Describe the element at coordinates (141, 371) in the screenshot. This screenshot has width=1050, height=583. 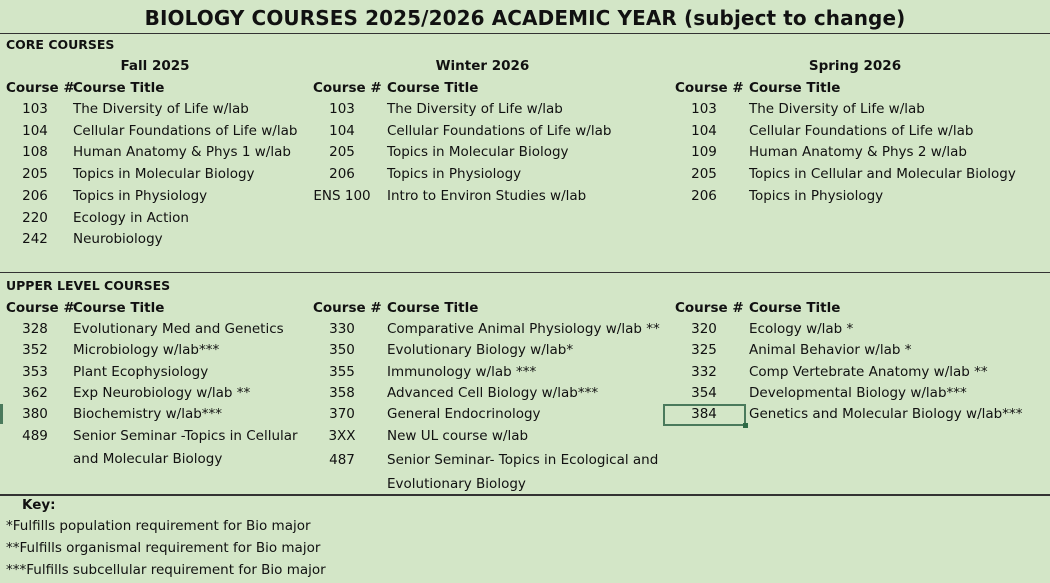
I see `course-title: Plant Ecophysiology` at that location.